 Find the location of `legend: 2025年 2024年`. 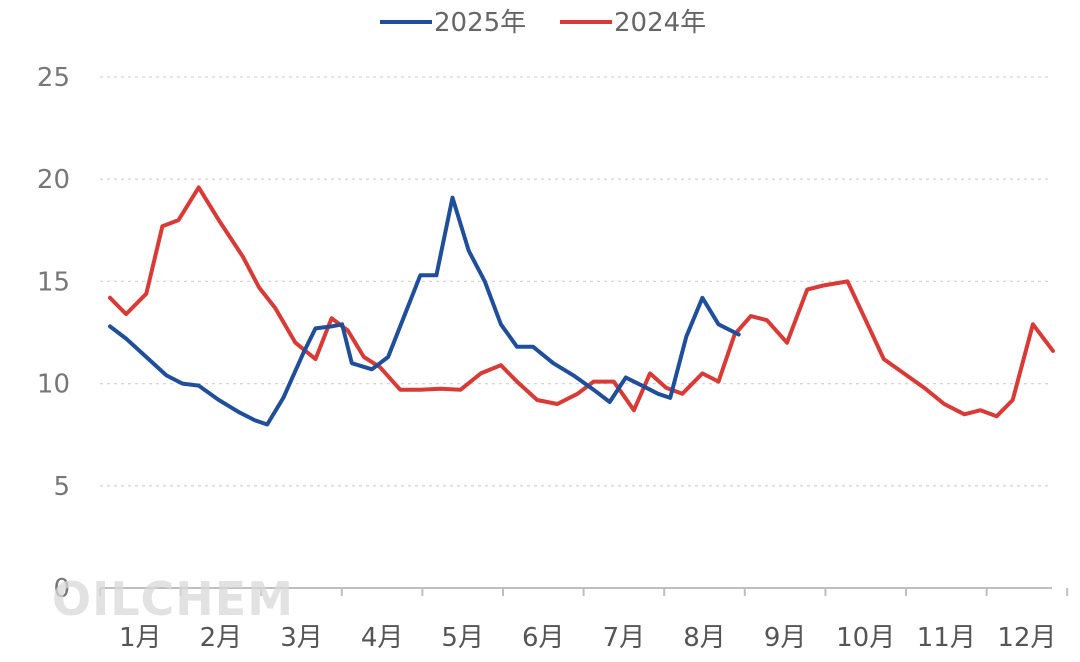

legend: 2025年 2024年 is located at coordinates (543, 23).